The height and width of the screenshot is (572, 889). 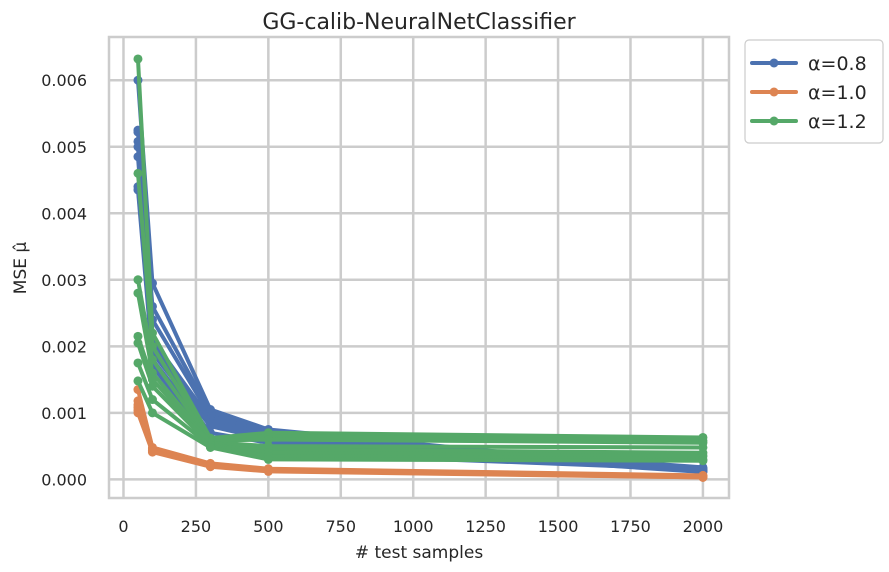 I want to click on legend: α=0.8 α=1.0 α=1.2, so click(x=814, y=91).